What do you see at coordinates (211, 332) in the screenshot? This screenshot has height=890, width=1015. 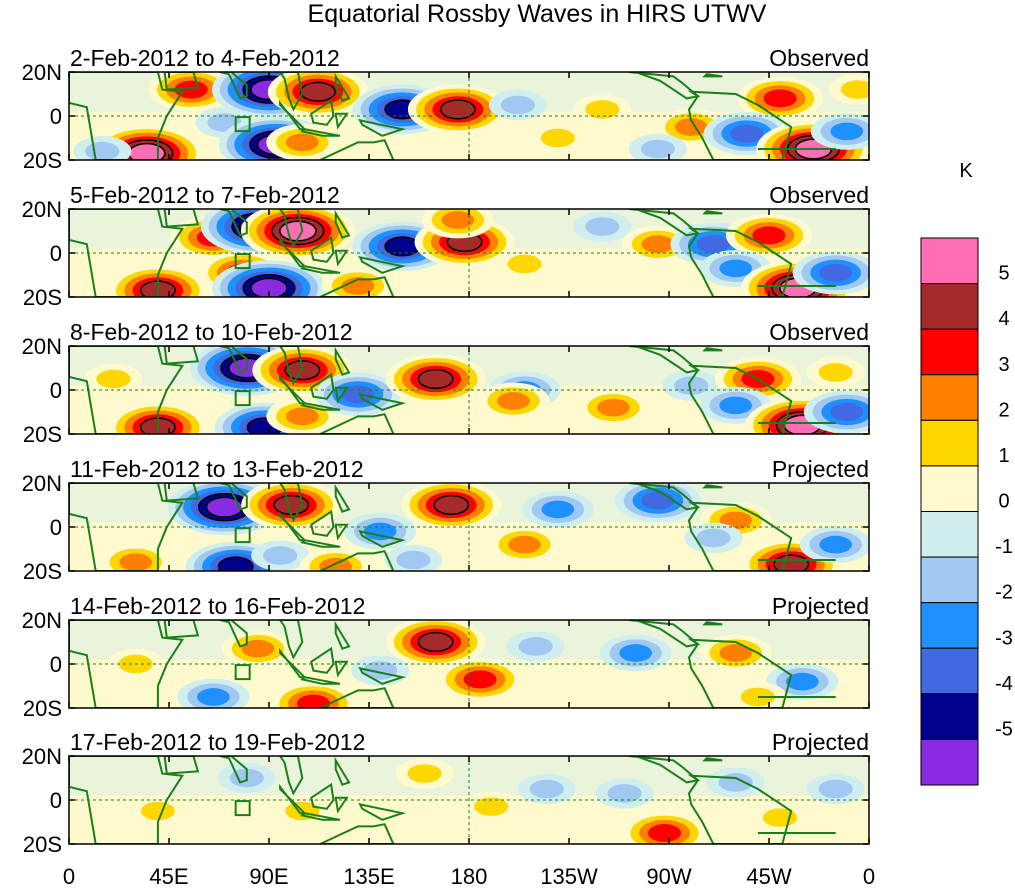 I see `panel-date-label: 8-Feb-2012 to 10-Feb-2012` at bounding box center [211, 332].